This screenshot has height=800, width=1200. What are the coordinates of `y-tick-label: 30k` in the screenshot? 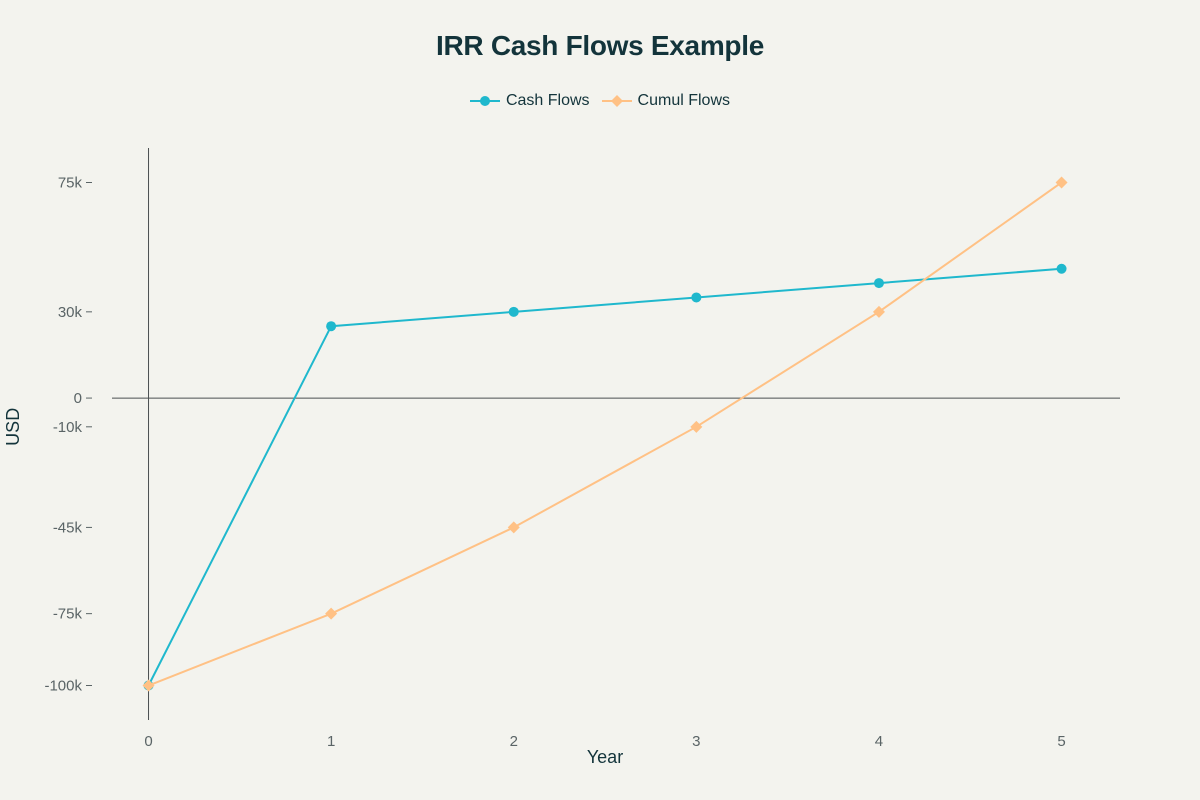 It's located at (70, 312).